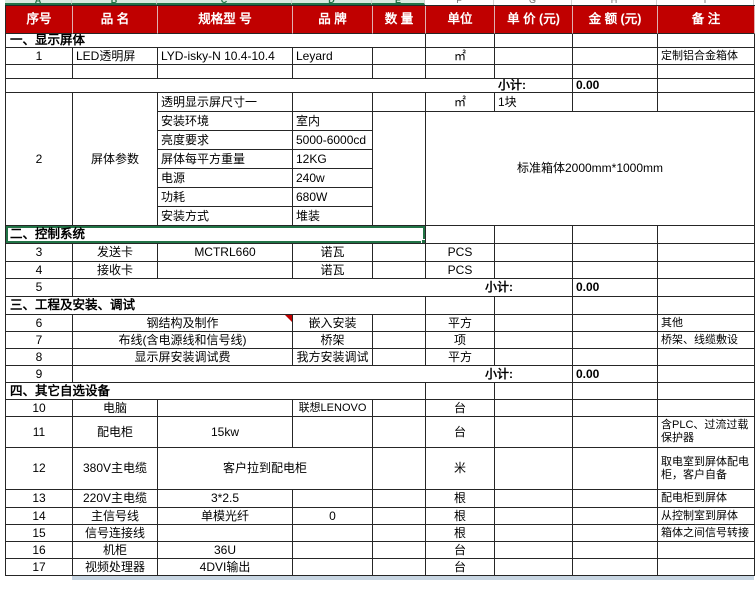 The height and width of the screenshot is (593, 756). What do you see at coordinates (39, 159) in the screenshot?
I see `cell-no: 2` at bounding box center [39, 159].